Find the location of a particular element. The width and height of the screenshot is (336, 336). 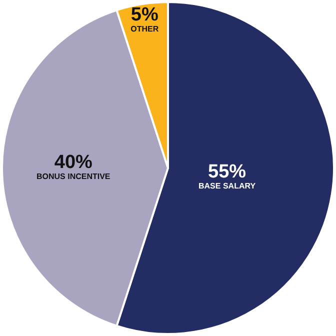

data-label: 40% is located at coordinates (73, 162).